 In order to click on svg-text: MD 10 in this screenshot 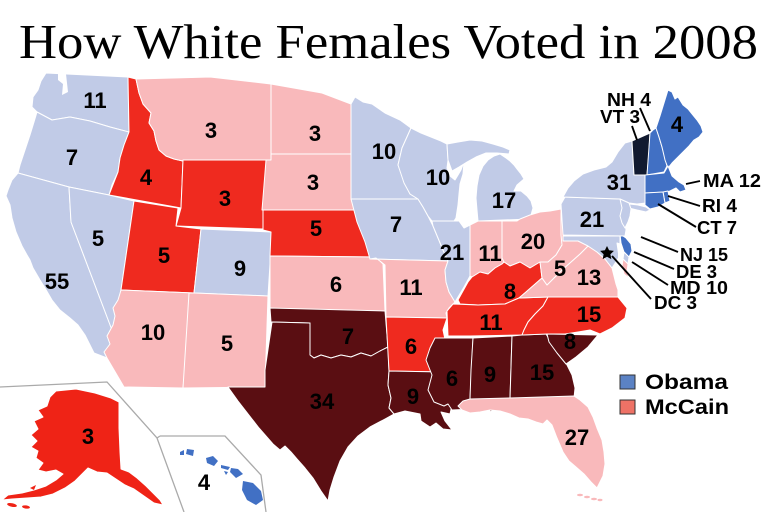, I will do `click(699, 288)`.